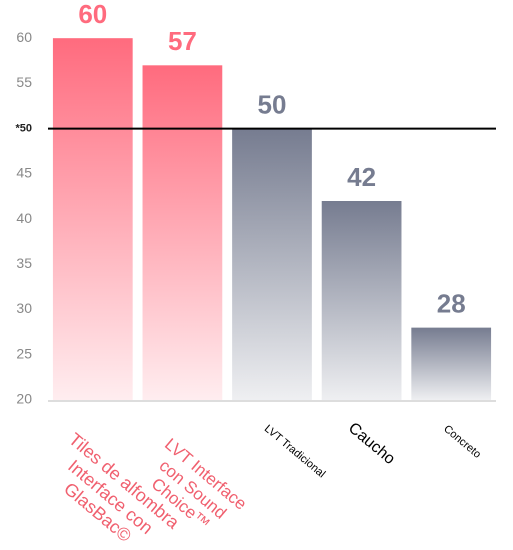  Describe the element at coordinates (24, 353) in the screenshot. I see `y-tick-label: 25` at that location.